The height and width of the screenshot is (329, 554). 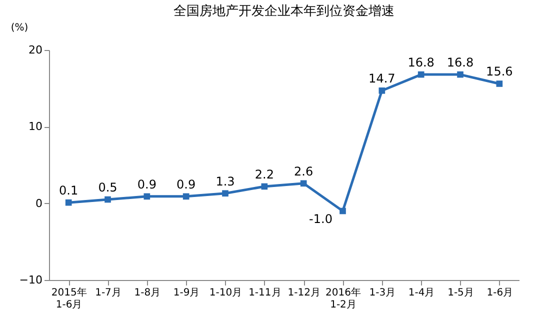 What do you see at coordinates (186, 293) in the screenshot?
I see `x-tick-label: 1-9月` at bounding box center [186, 293].